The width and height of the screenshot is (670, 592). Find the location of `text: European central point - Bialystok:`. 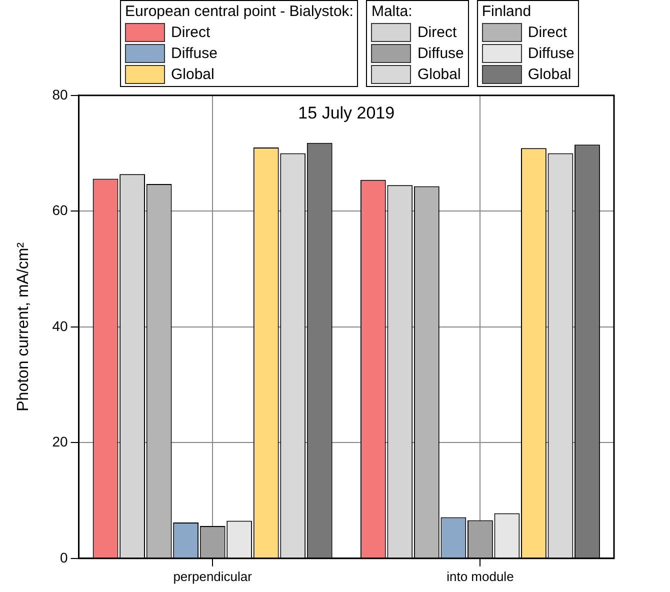

text: European central point - Bialystok: is located at coordinates (239, 12).